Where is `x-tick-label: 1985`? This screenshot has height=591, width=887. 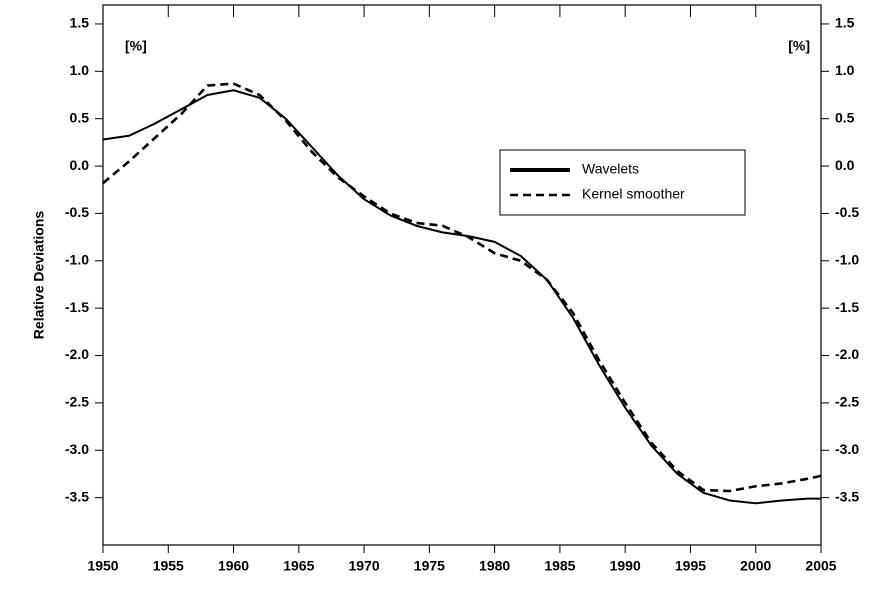 x-tick-label: 1985 is located at coordinates (559, 566).